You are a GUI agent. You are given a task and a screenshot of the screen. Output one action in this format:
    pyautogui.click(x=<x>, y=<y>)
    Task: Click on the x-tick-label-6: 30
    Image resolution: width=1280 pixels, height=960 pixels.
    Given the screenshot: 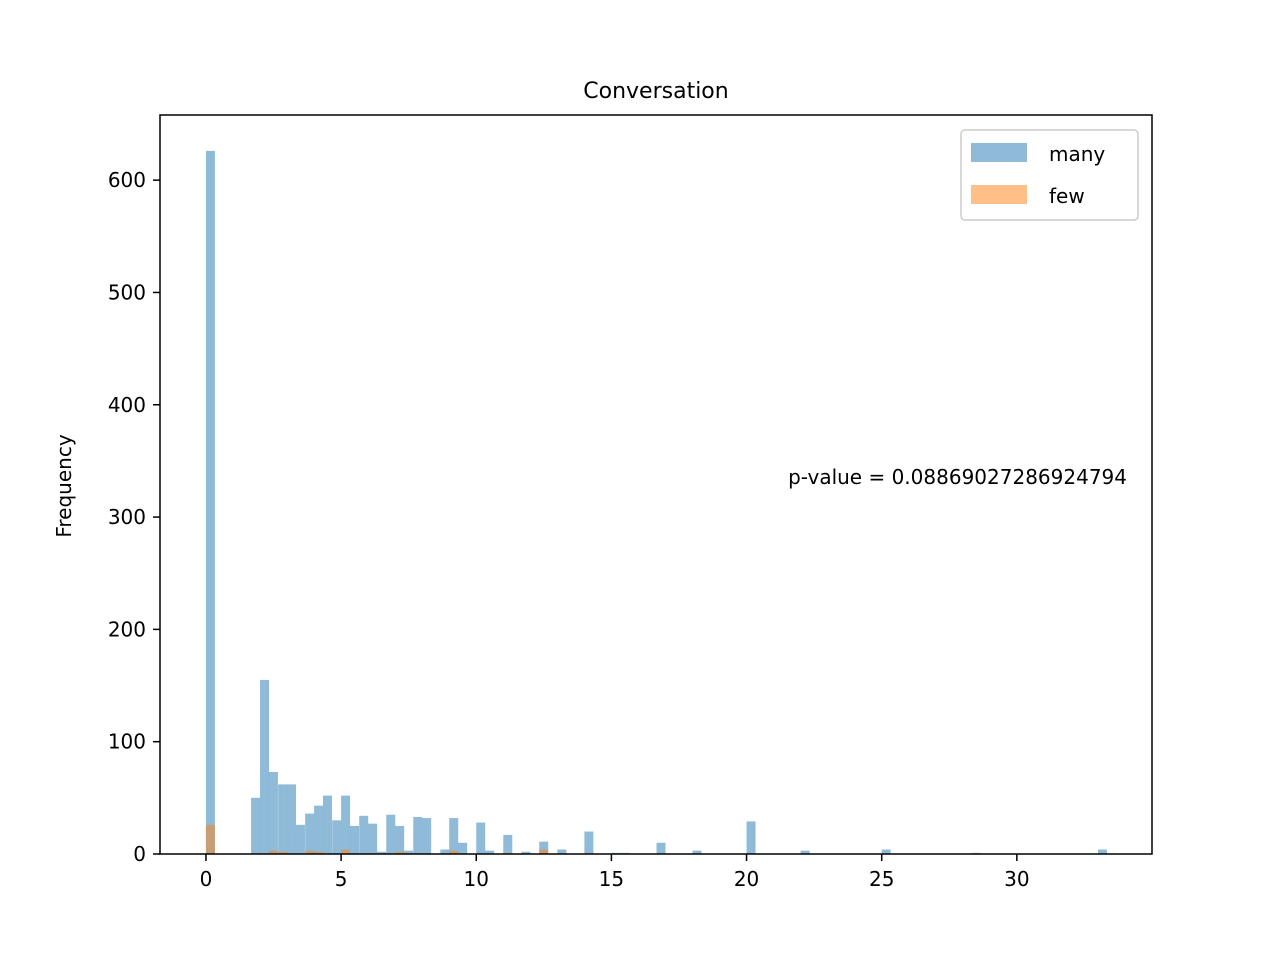 What is the action you would take?
    pyautogui.click(x=1016, y=879)
    